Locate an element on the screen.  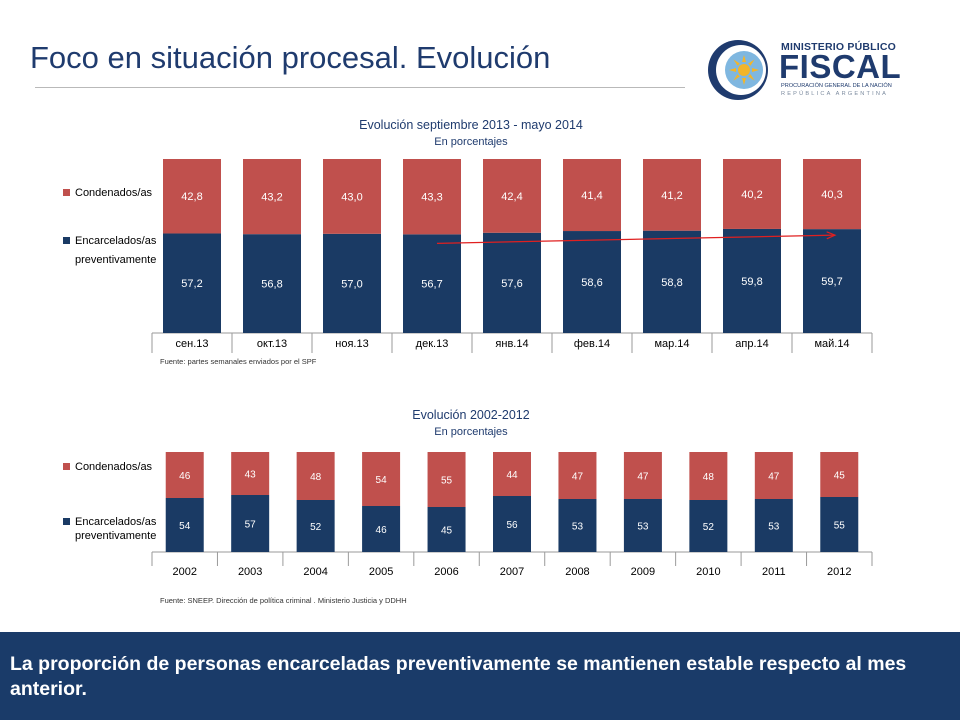
data-label-encarcelados: 59,8 is located at coordinates (751, 282).